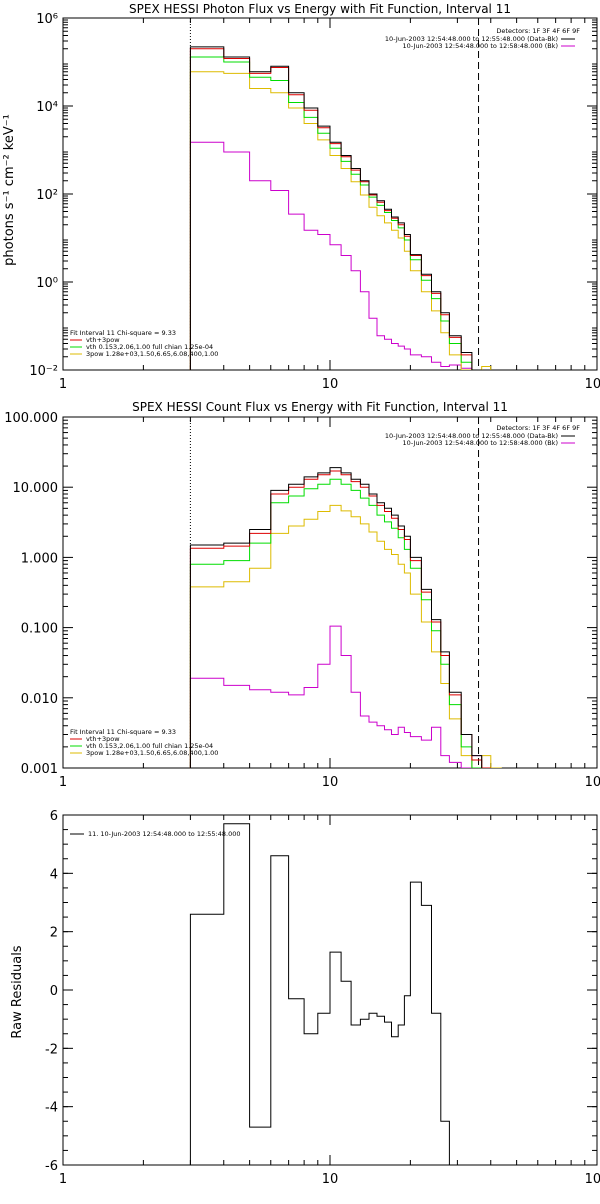  What do you see at coordinates (36, 488) in the screenshot?
I see `y-tick-label: 10.000` at bounding box center [36, 488].